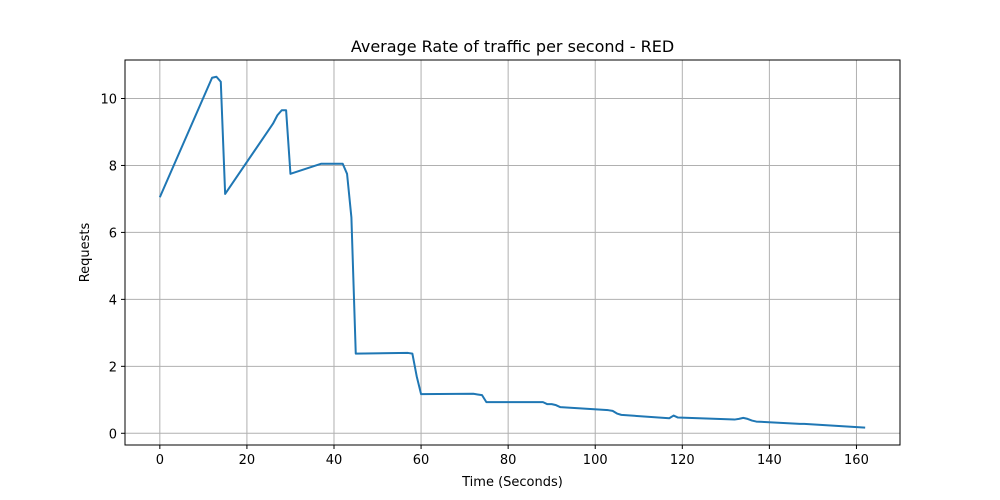 The image size is (1000, 500). I want to click on x-axis-ticks: 0 20 40 60 80 100 120 140 160, so click(512, 456).